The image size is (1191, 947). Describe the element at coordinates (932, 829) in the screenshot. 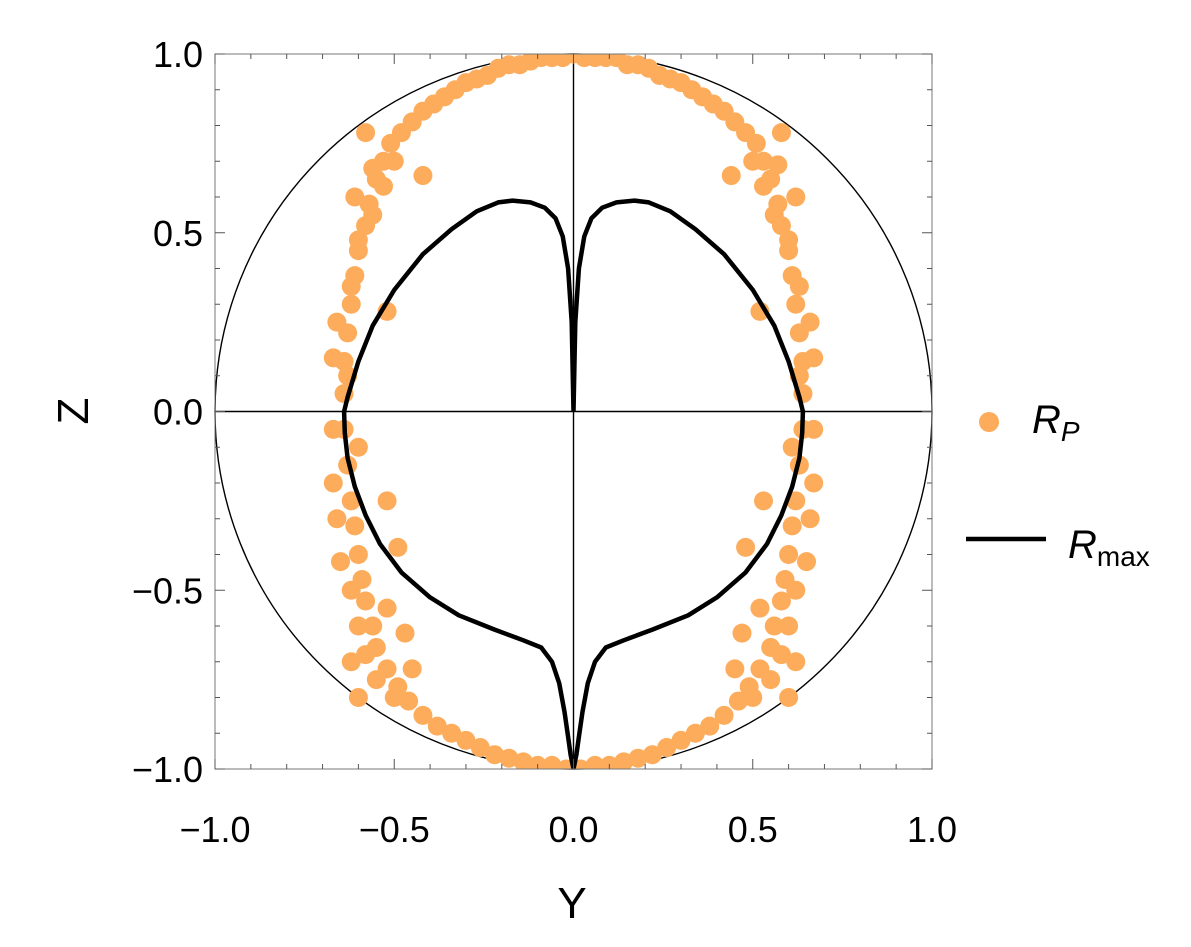

I see `x-tick-label: 1.0` at that location.